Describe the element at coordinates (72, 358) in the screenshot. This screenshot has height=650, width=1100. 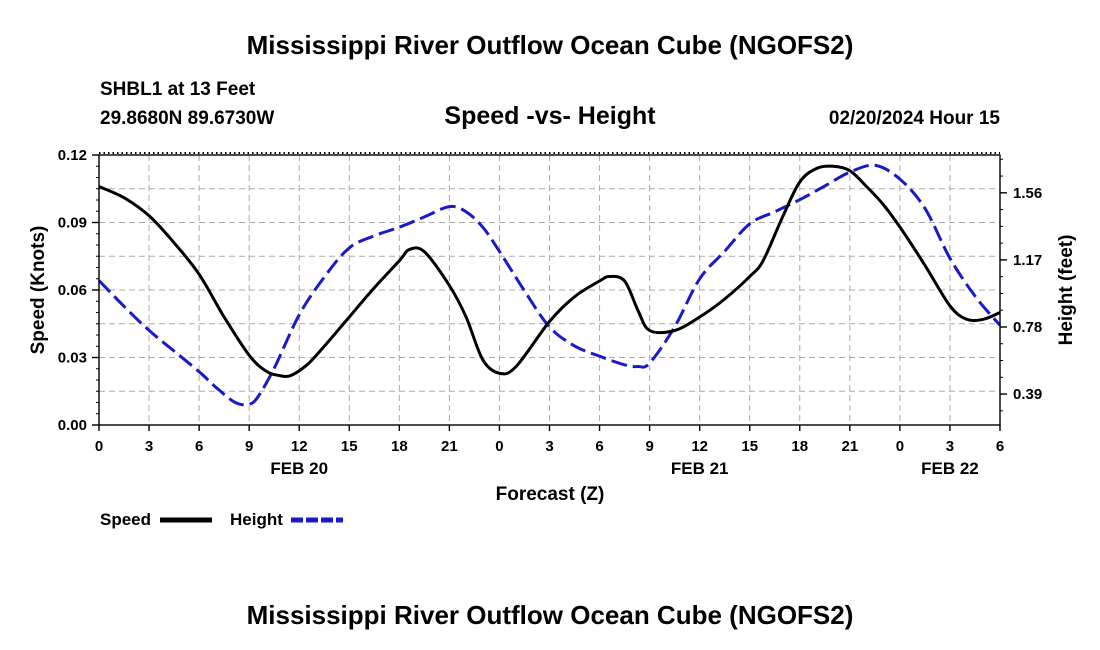
I see `y-tick-label: 0.03` at that location.